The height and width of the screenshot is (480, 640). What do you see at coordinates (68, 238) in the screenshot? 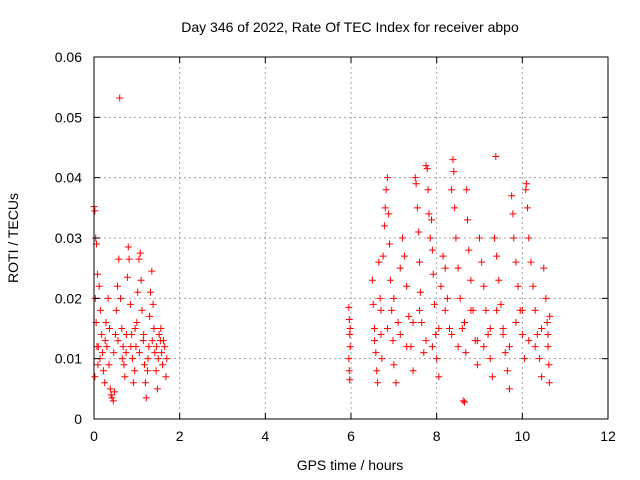
I see `y-tick-label: 0.03` at bounding box center [68, 238].